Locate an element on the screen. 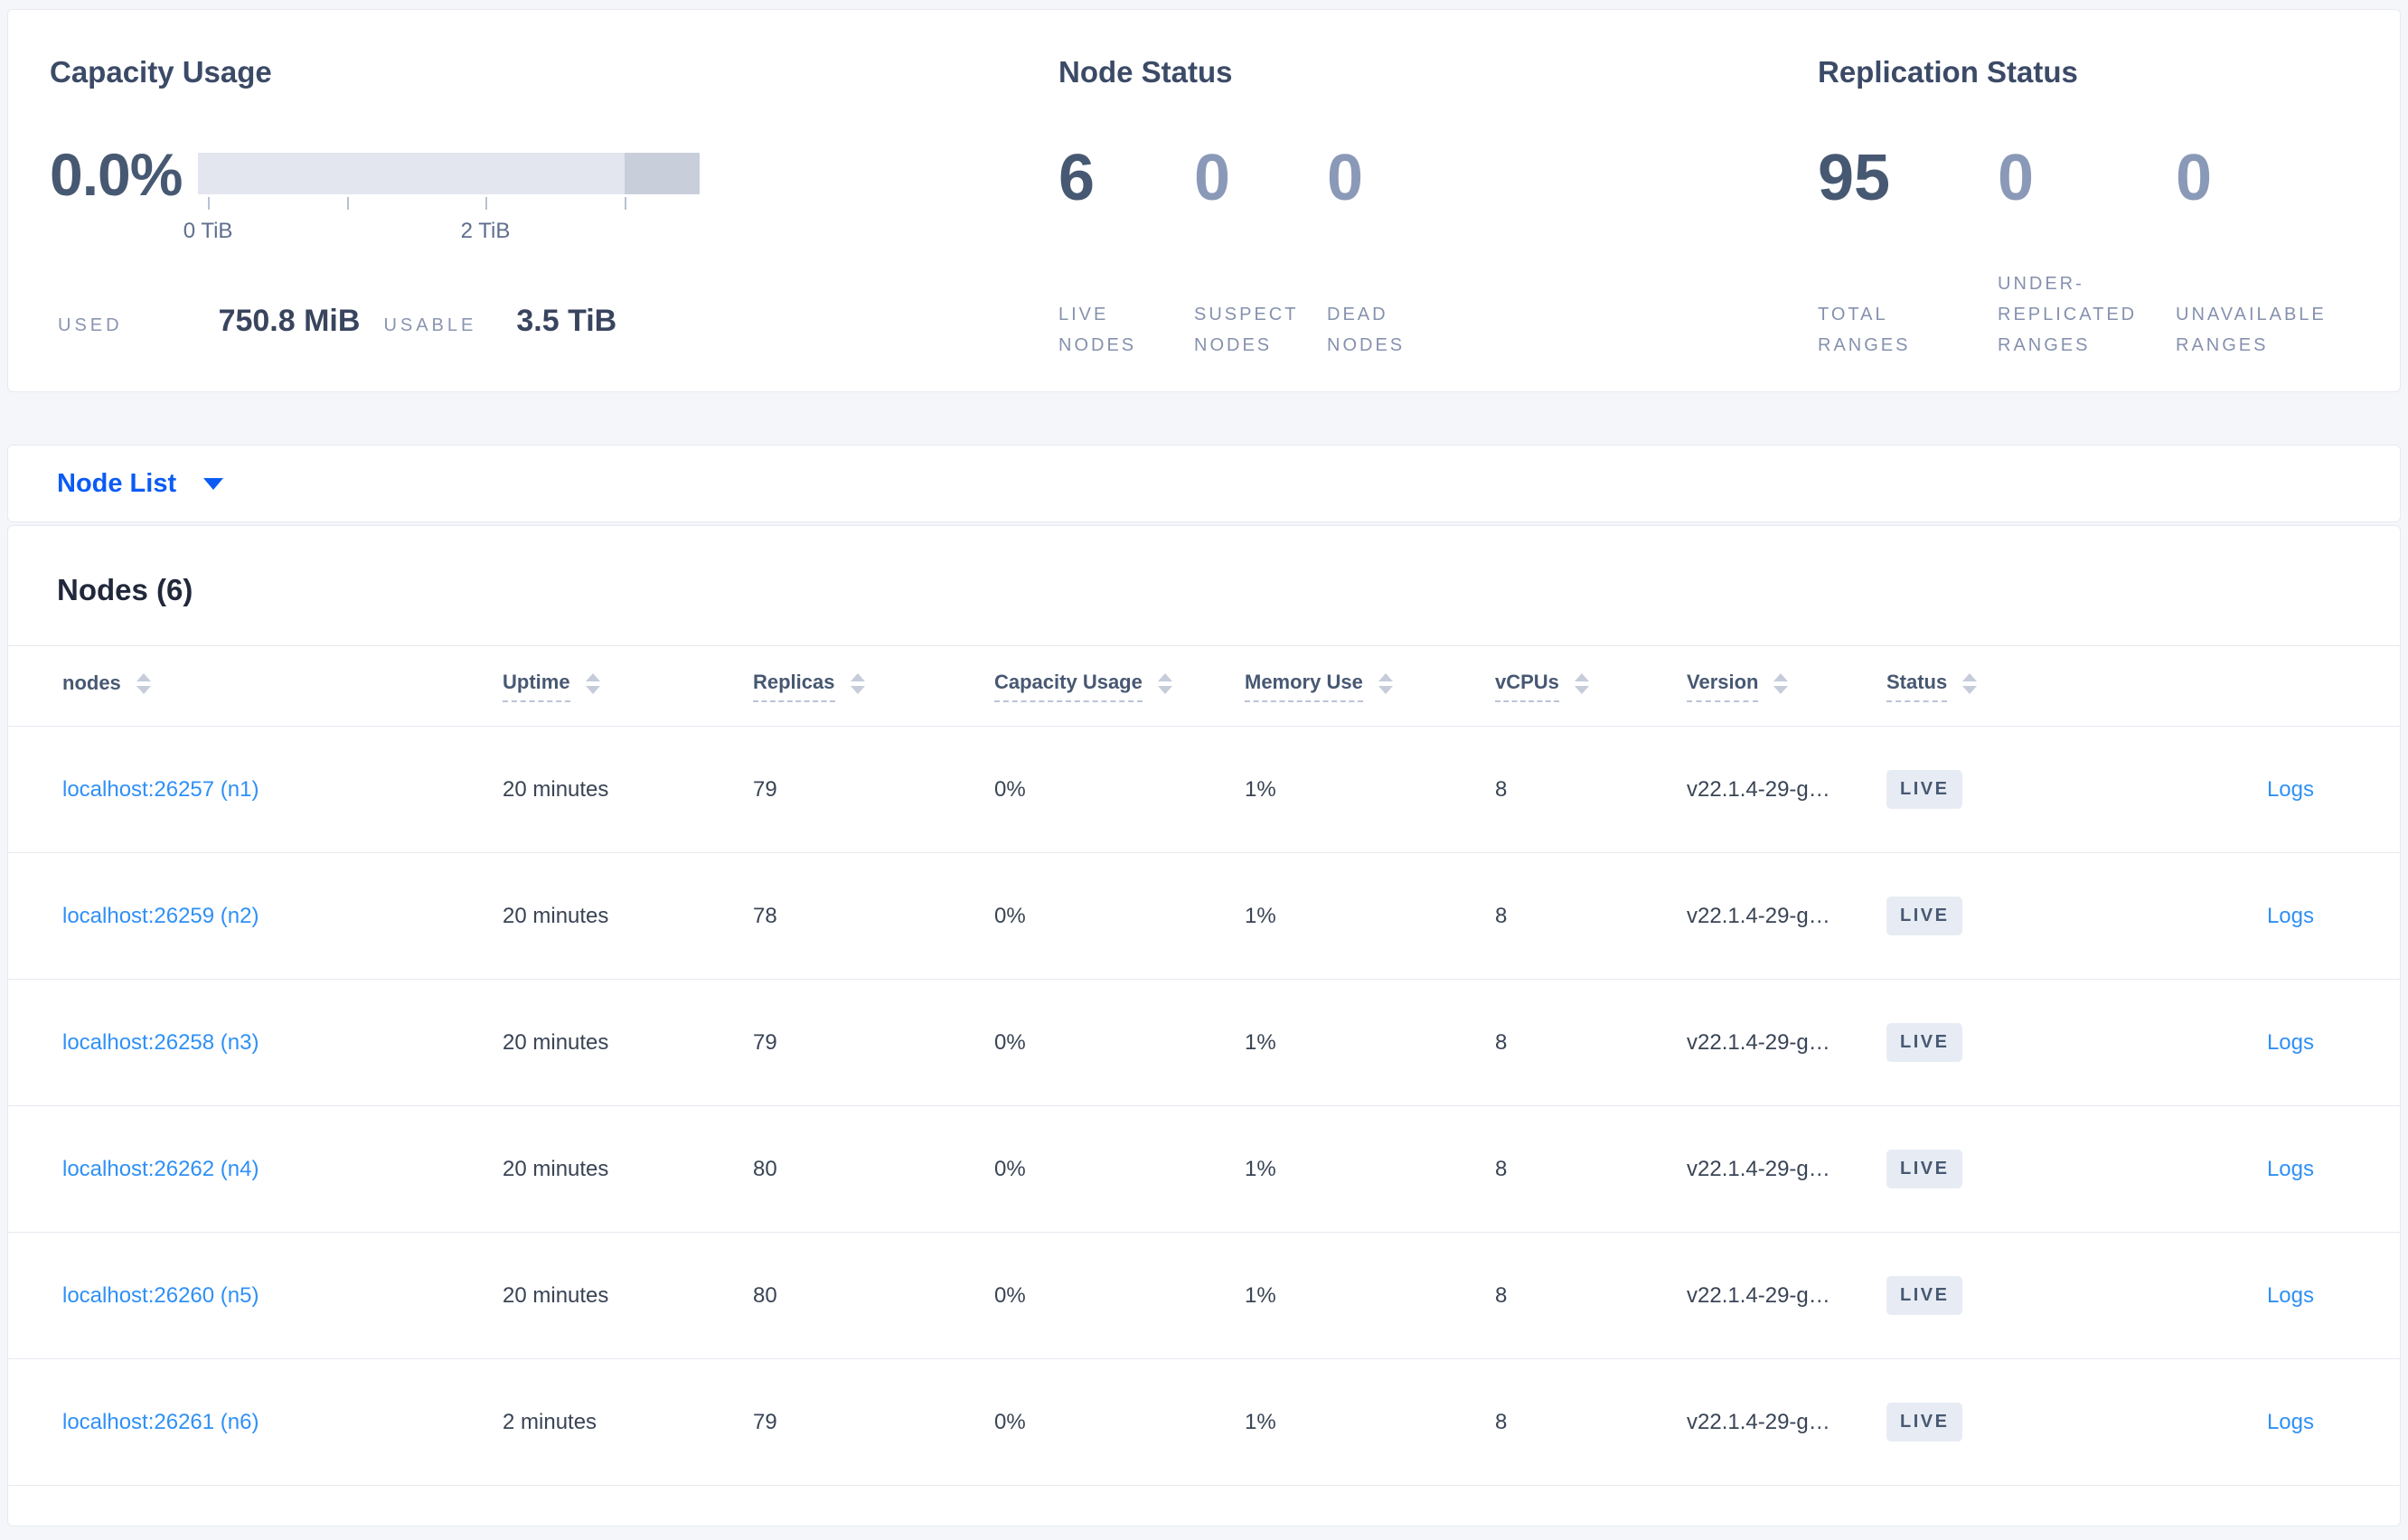 The image size is (2408, 1540). suspect-nodes-value: 0 is located at coordinates (1212, 178).